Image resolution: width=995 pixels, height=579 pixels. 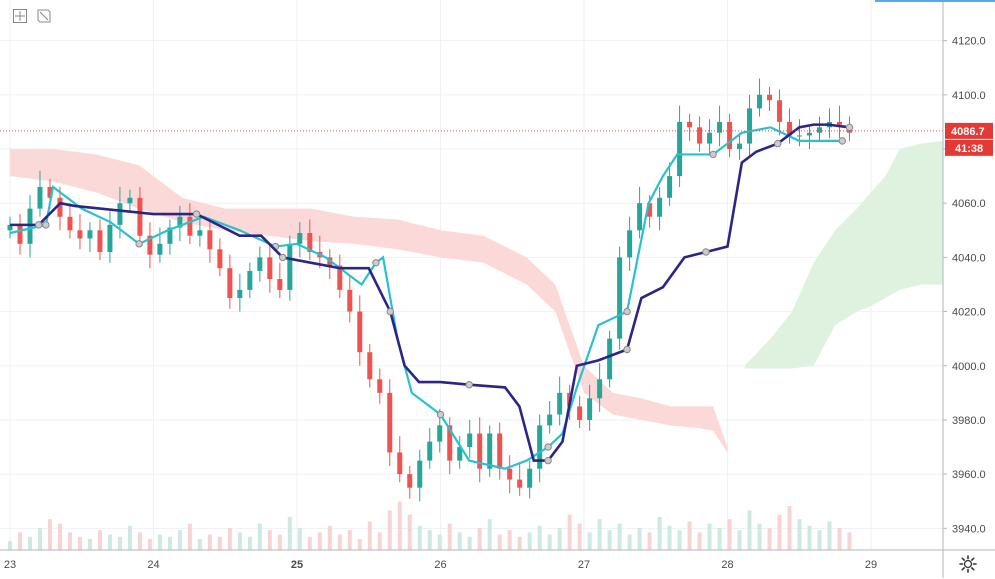 I want to click on tag-icon, so click(x=44, y=16).